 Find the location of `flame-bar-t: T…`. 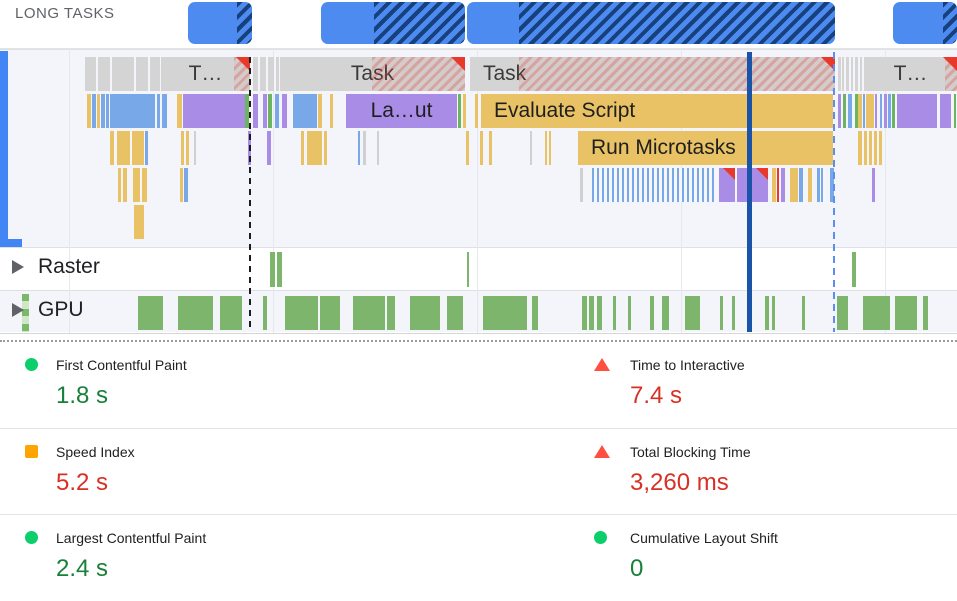

flame-bar-t: T… is located at coordinates (205, 74).